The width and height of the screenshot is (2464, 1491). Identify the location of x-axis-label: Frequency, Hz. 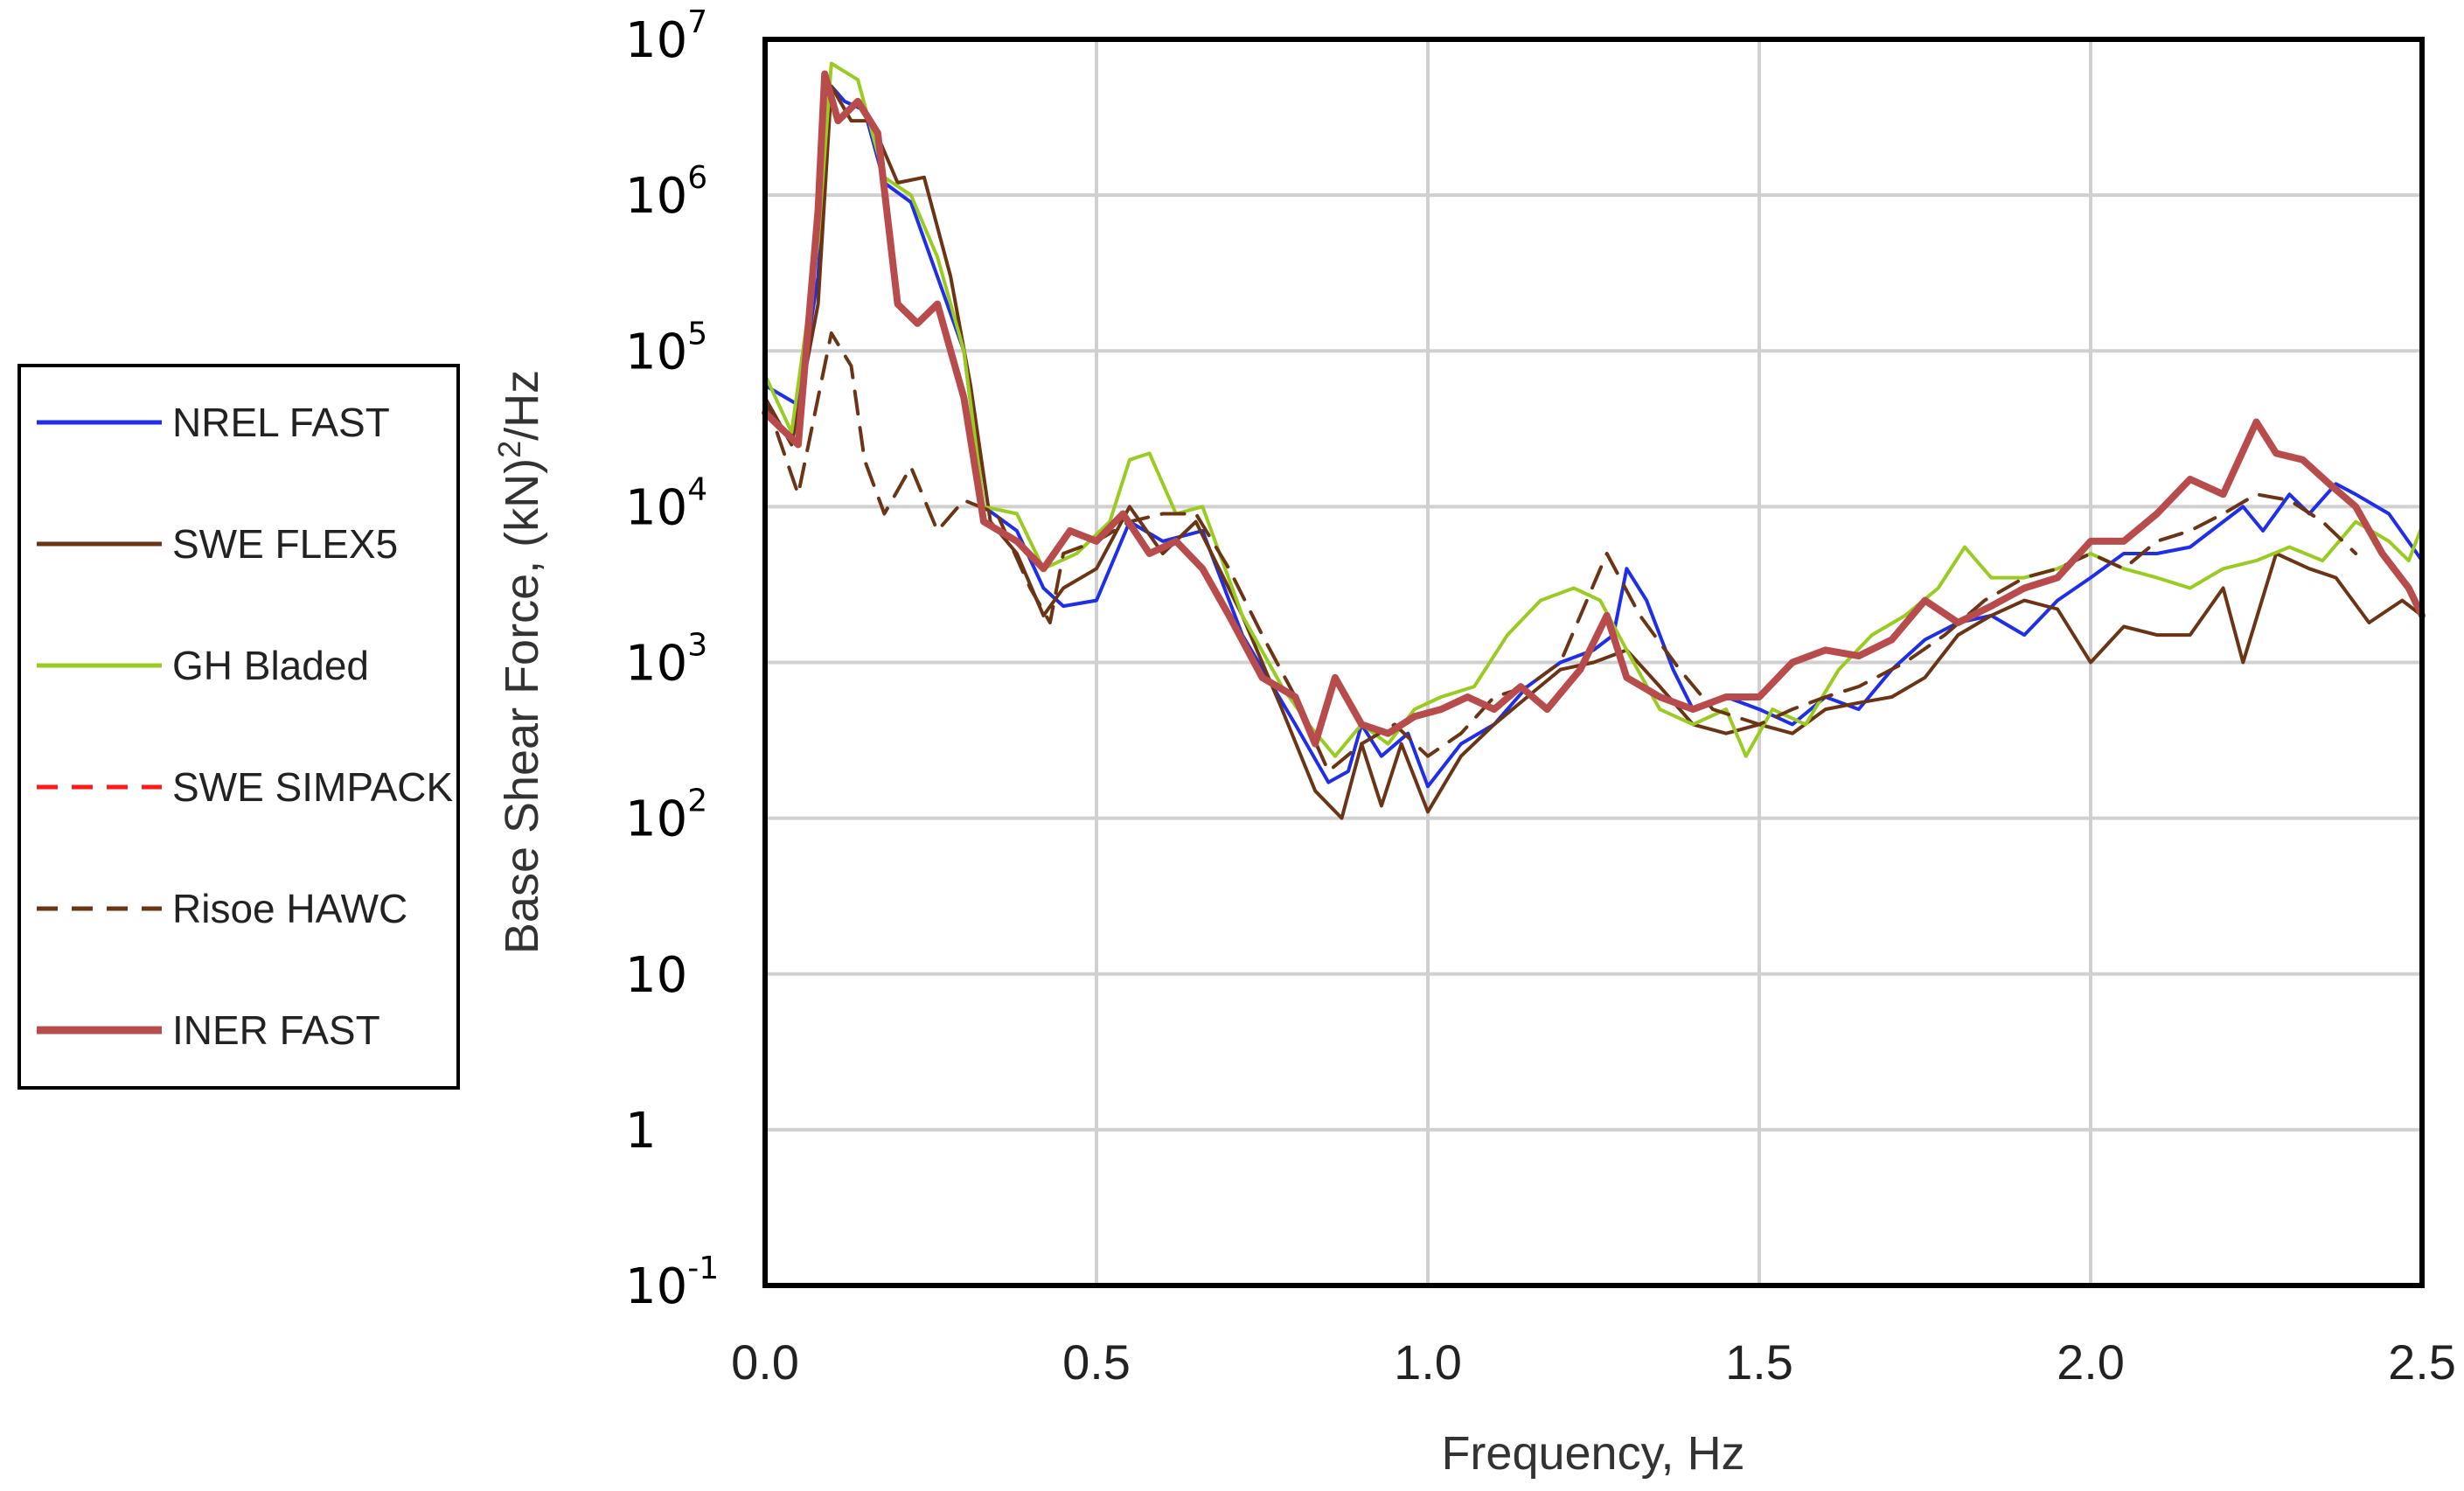
(1592, 1453).